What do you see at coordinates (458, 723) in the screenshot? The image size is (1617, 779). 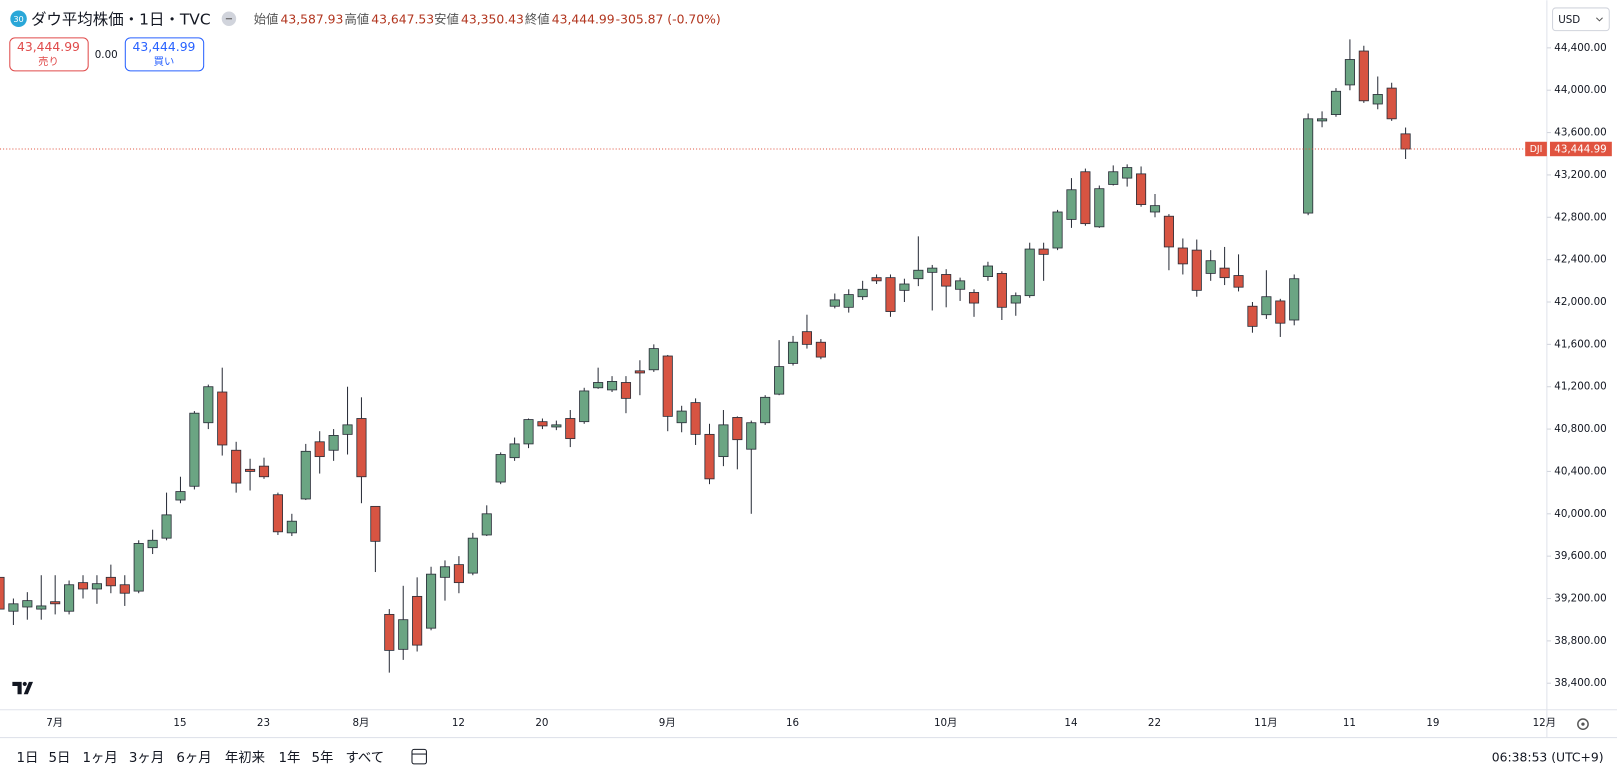 I see `x-tick-label: 12` at bounding box center [458, 723].